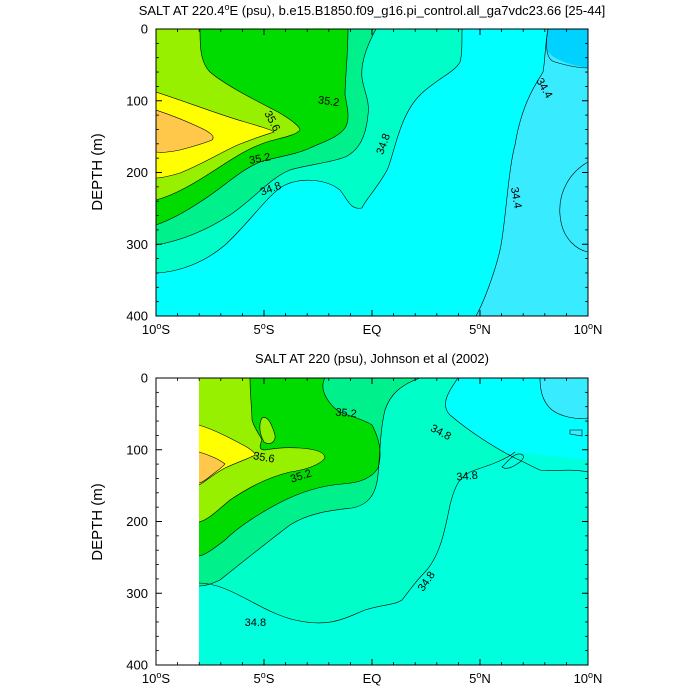 This screenshot has height=700, width=700. I want to click on contour-label-text: 34.4, so click(516, 197).